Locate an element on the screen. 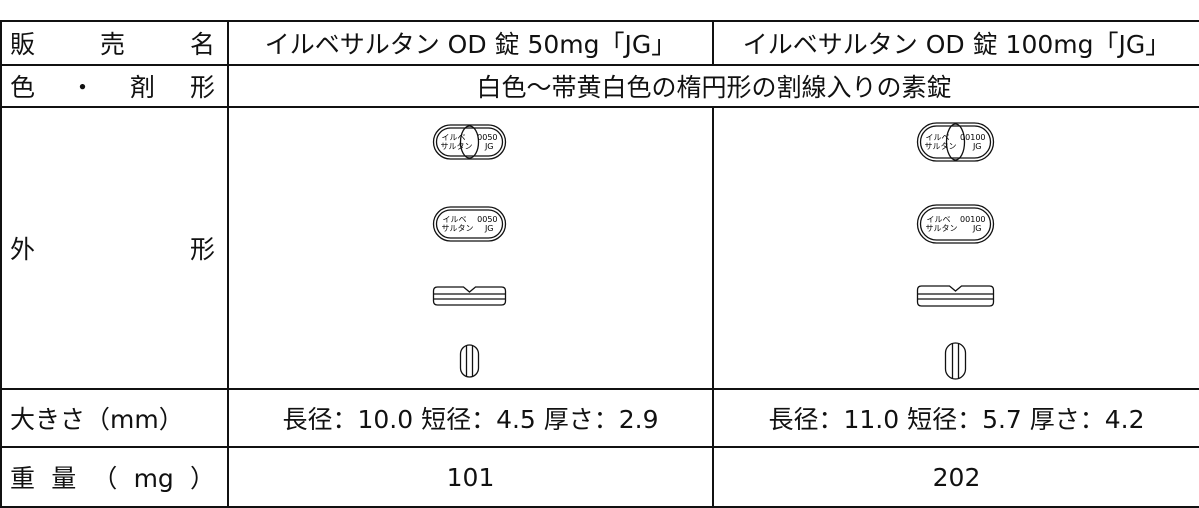 The width and height of the screenshot is (1199, 508). row: 色・剤形 白色～帯黄白色の楕円形の割線入りの素錠 is located at coordinates (599, 86).